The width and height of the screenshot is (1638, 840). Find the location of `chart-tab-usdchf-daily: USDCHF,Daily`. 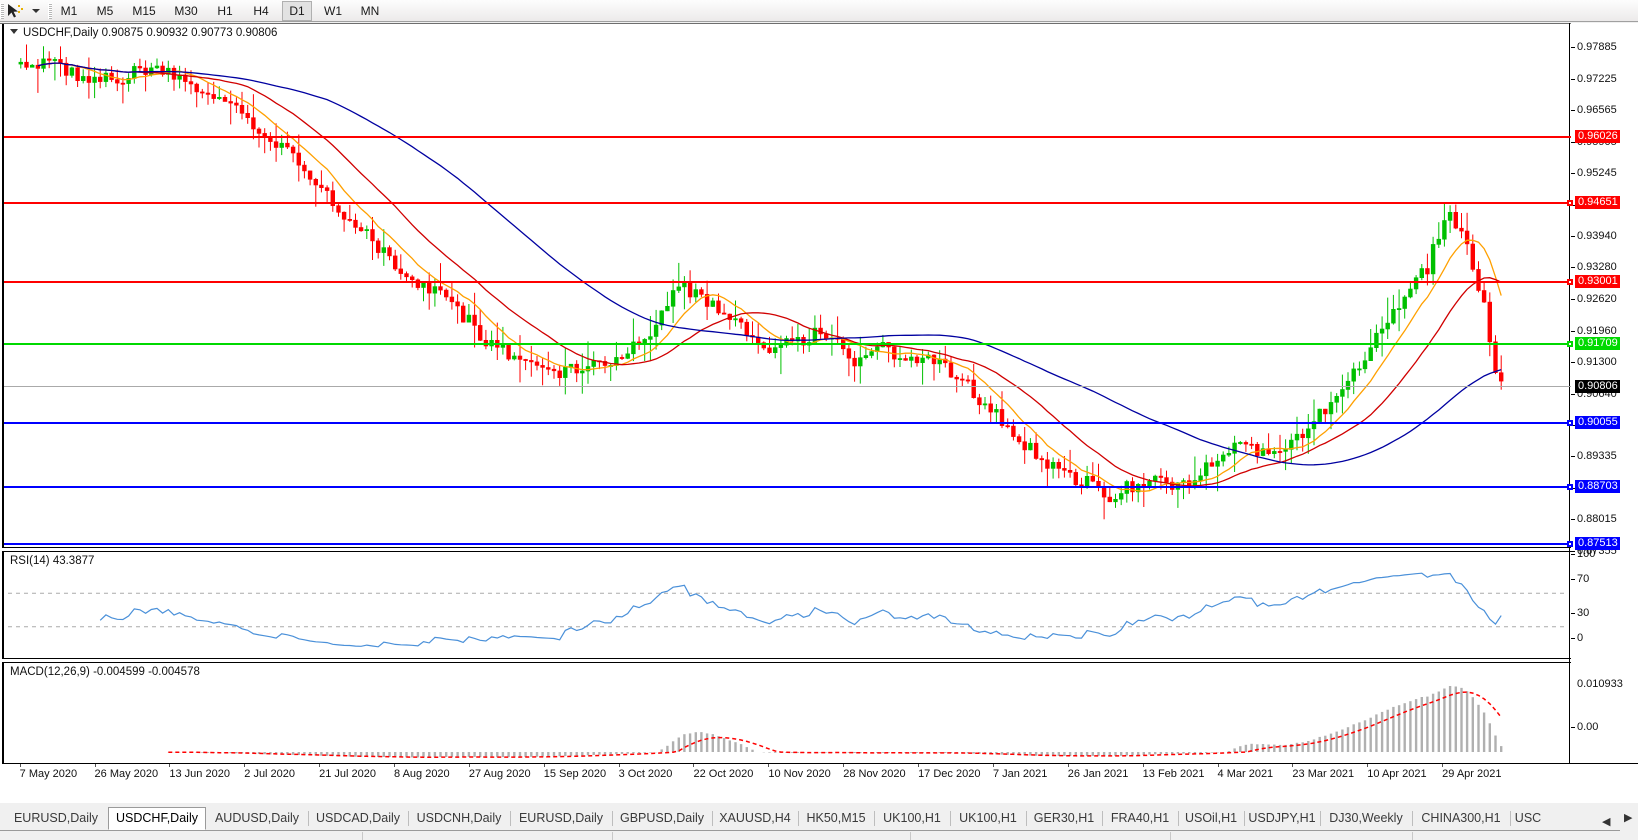

chart-tab-usdchf-daily: USDCHF,Daily is located at coordinates (157, 818).